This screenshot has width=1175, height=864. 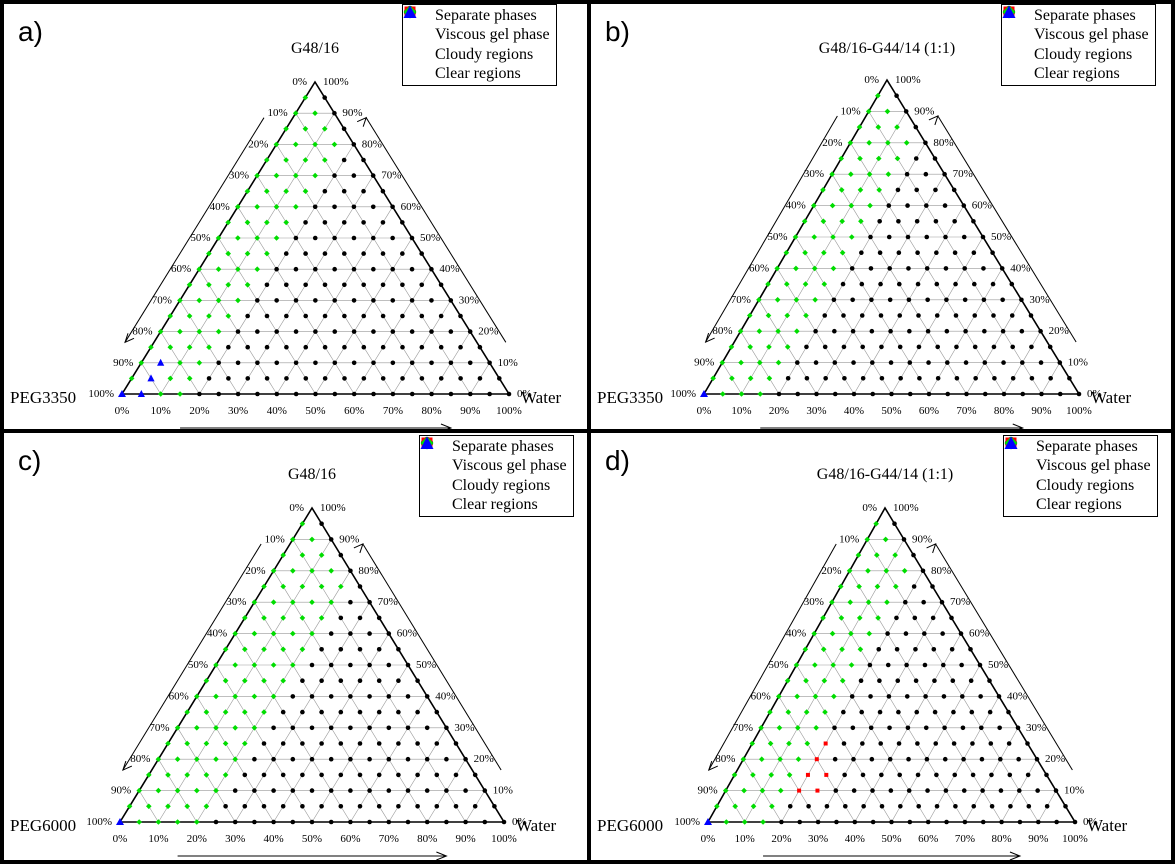 I want to click on bottom-tick-label: 10%, so click(x=161, y=411).